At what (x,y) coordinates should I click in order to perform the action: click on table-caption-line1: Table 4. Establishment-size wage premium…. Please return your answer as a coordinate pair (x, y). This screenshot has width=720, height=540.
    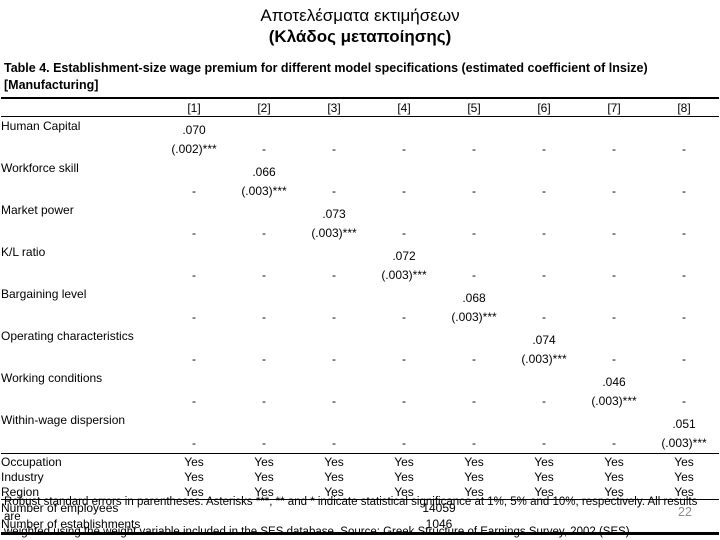
    Looking at the image, I should click on (326, 68).